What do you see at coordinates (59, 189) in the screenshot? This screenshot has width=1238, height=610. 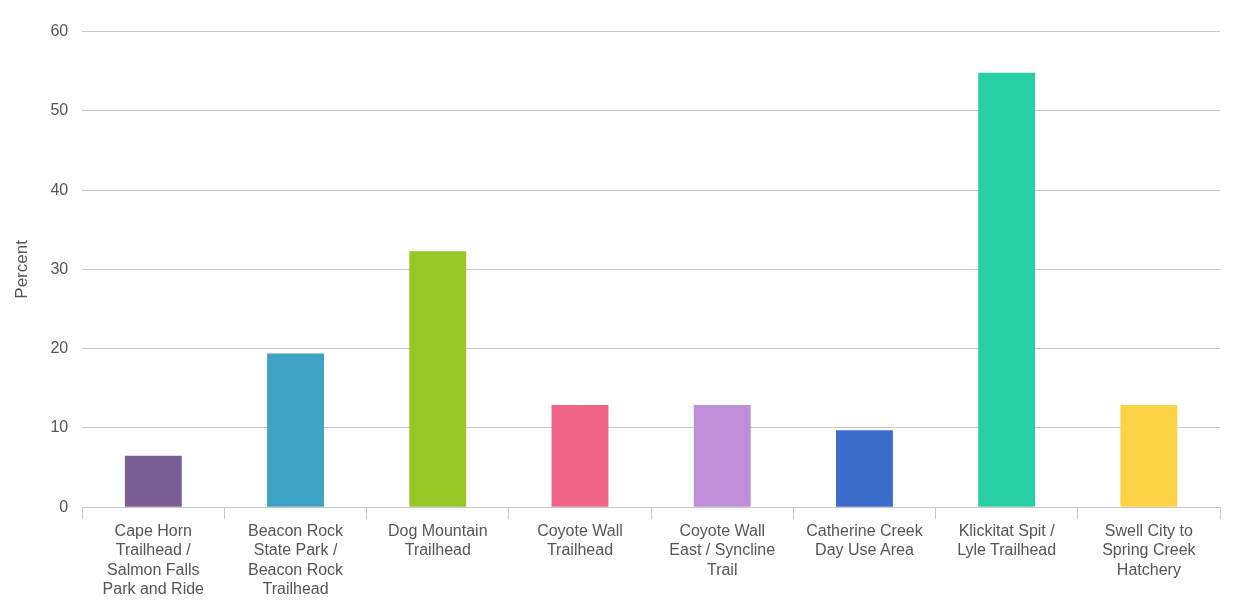 I see `y-tick-label: 40` at bounding box center [59, 189].